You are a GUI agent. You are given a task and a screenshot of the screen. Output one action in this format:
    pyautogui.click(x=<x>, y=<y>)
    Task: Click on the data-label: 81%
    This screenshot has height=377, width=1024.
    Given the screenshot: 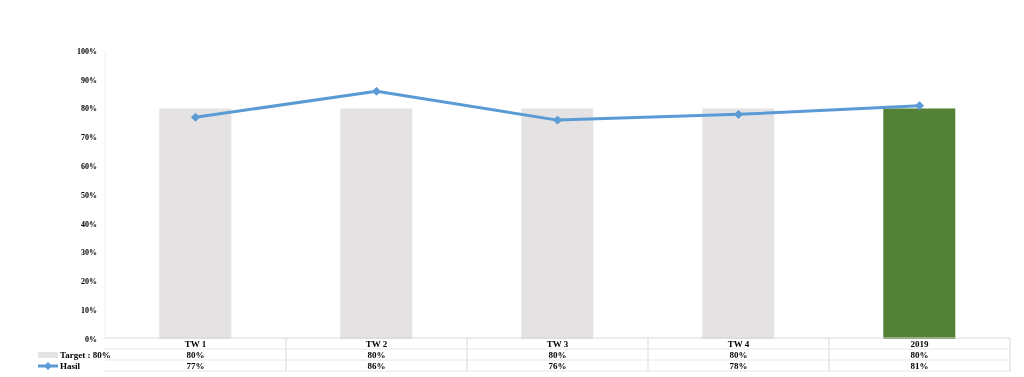 What is the action you would take?
    pyautogui.click(x=919, y=366)
    